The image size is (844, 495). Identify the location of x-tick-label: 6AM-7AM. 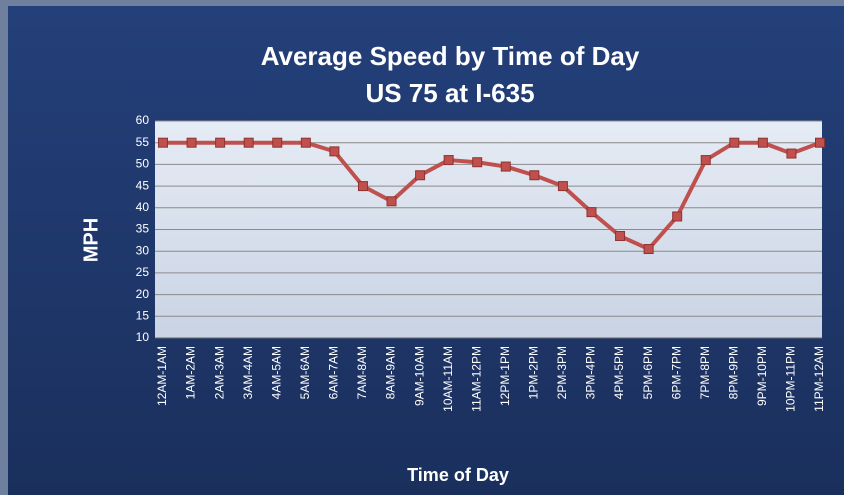
(334, 372).